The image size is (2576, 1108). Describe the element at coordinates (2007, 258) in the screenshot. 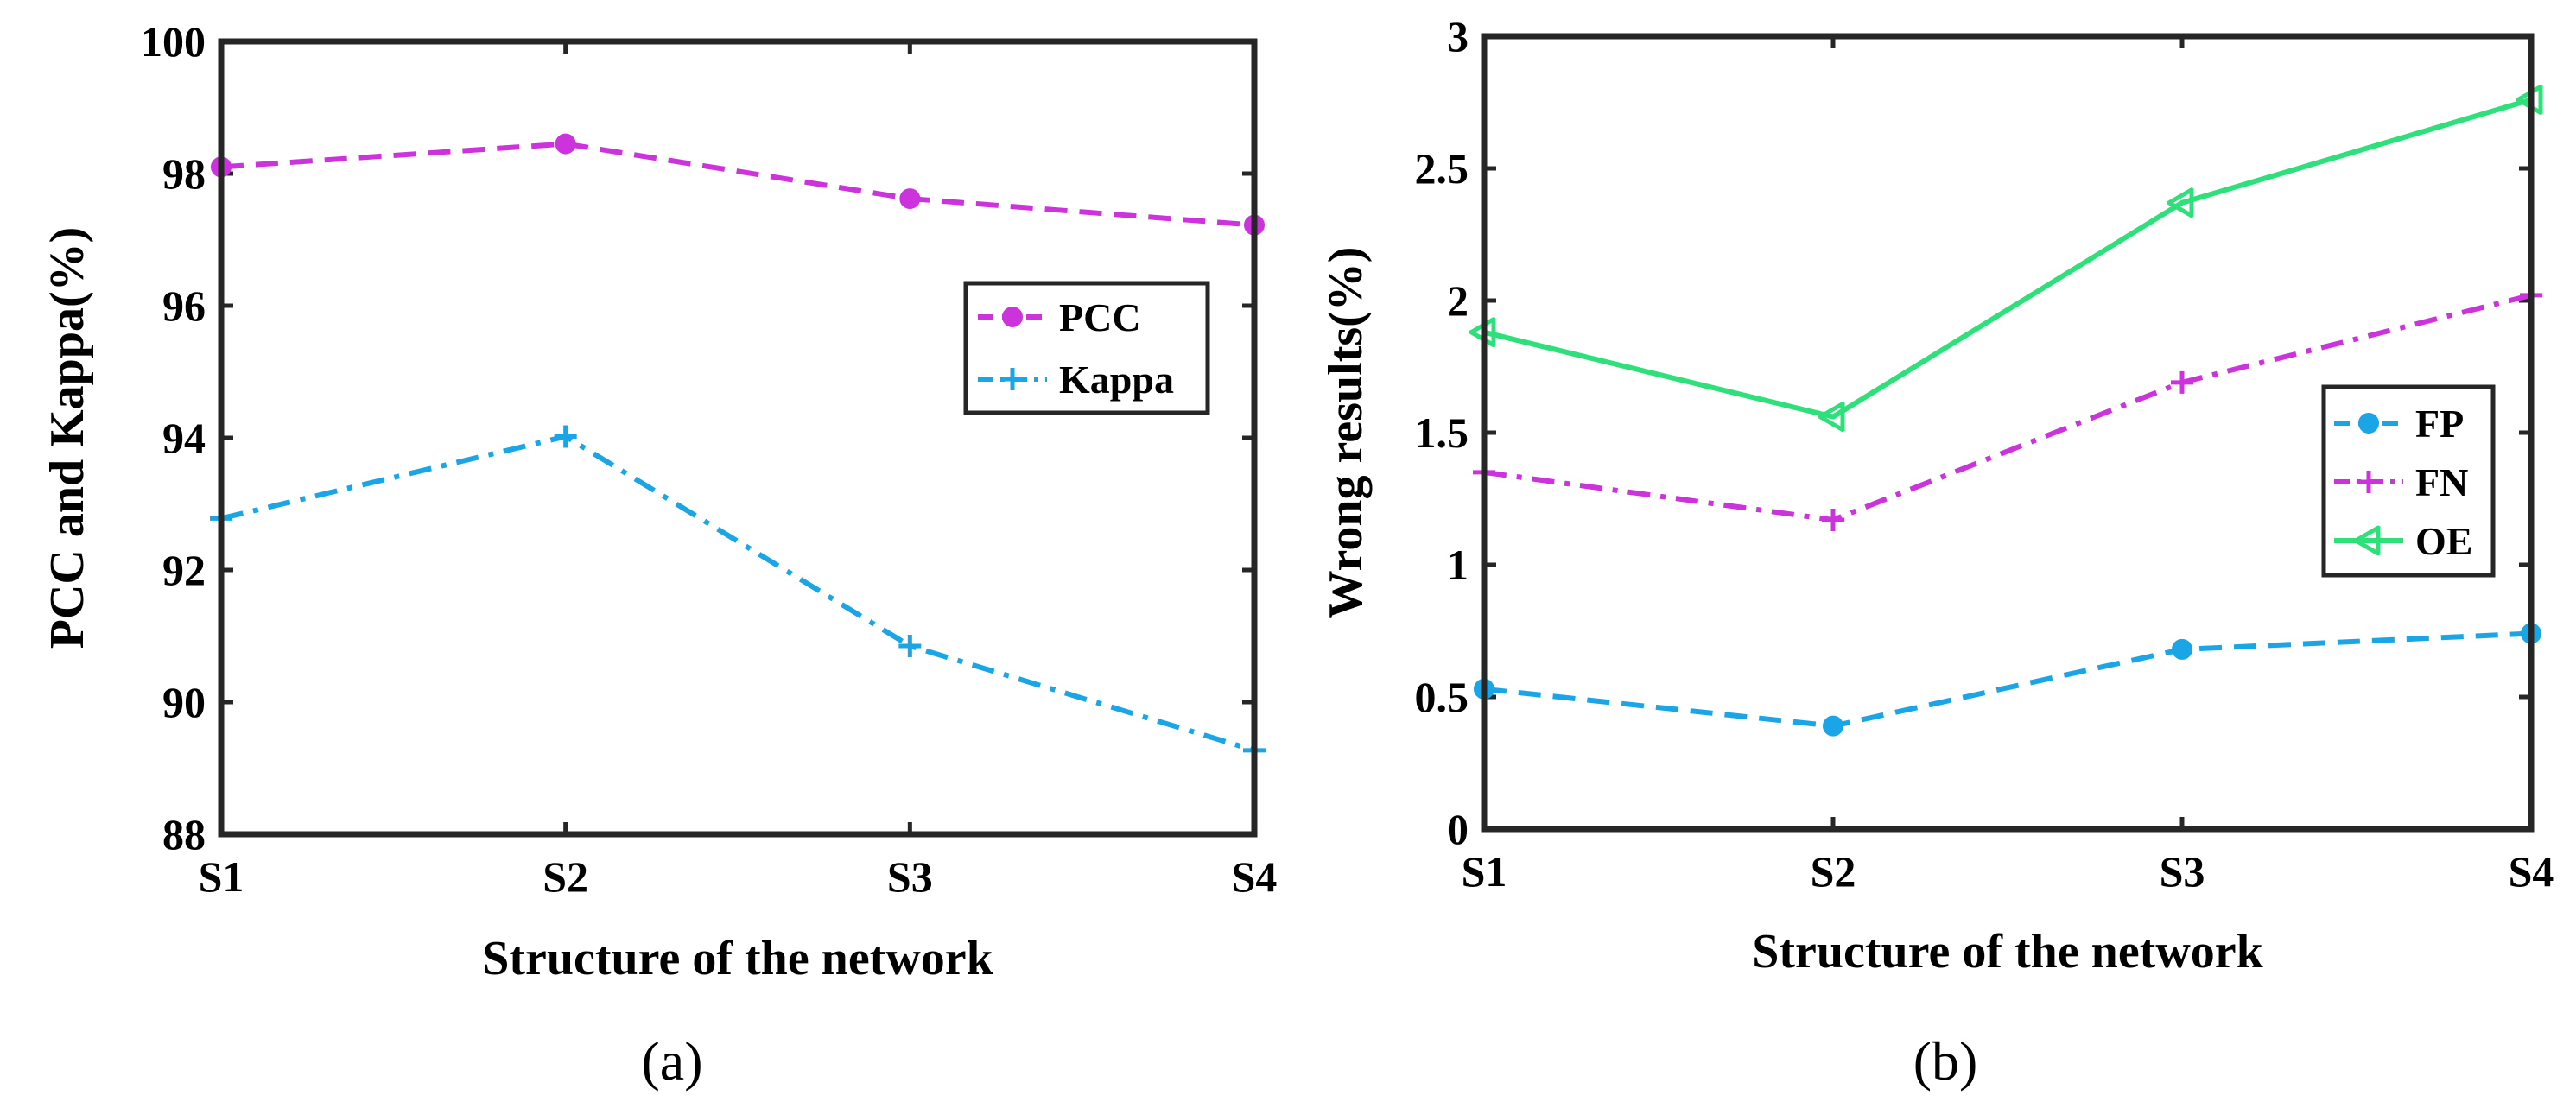

I see `series-oe-line` at that location.